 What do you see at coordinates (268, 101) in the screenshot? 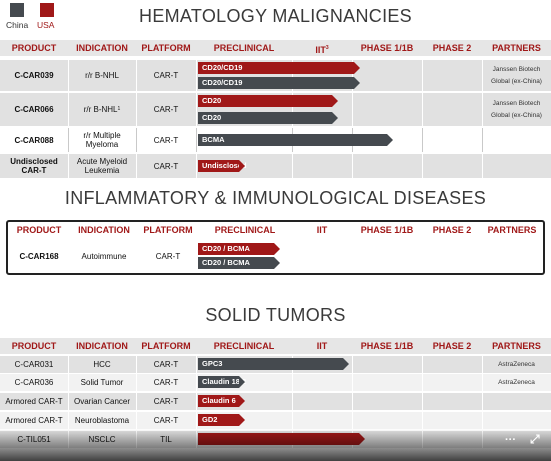
I see `phase-bar: CD20` at bounding box center [268, 101].